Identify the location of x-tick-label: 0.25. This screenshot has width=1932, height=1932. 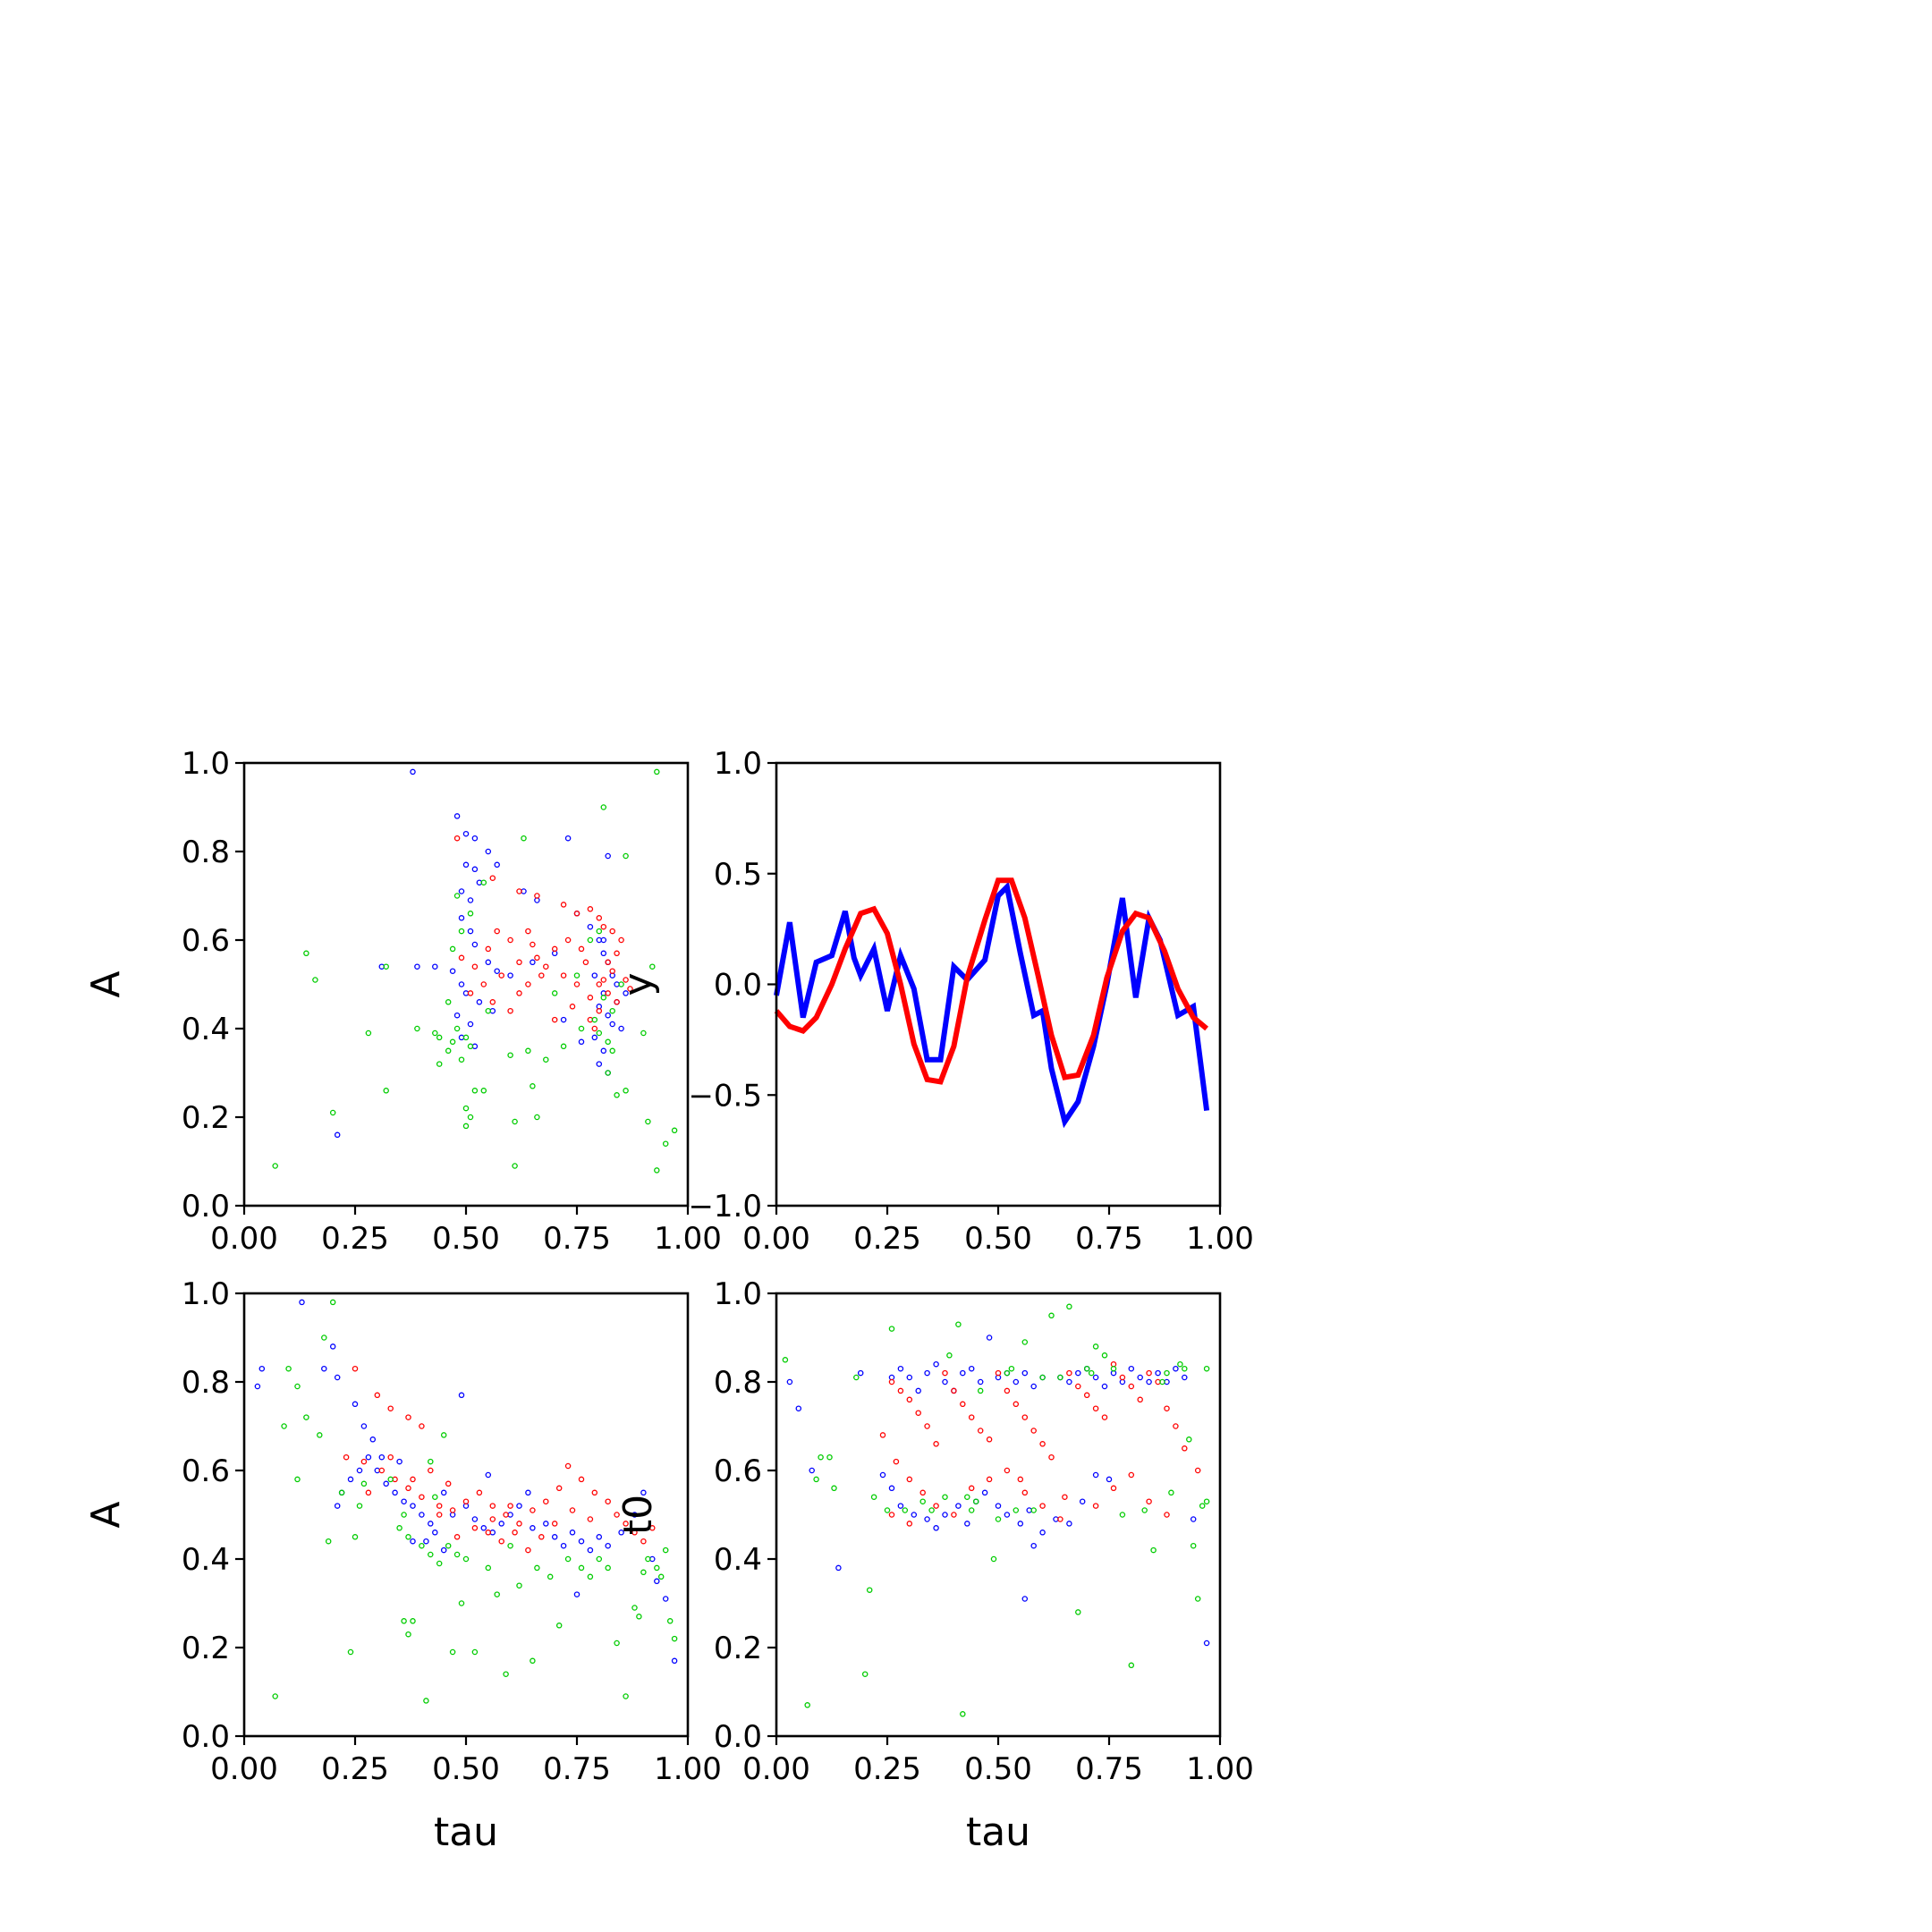
(887, 1239).